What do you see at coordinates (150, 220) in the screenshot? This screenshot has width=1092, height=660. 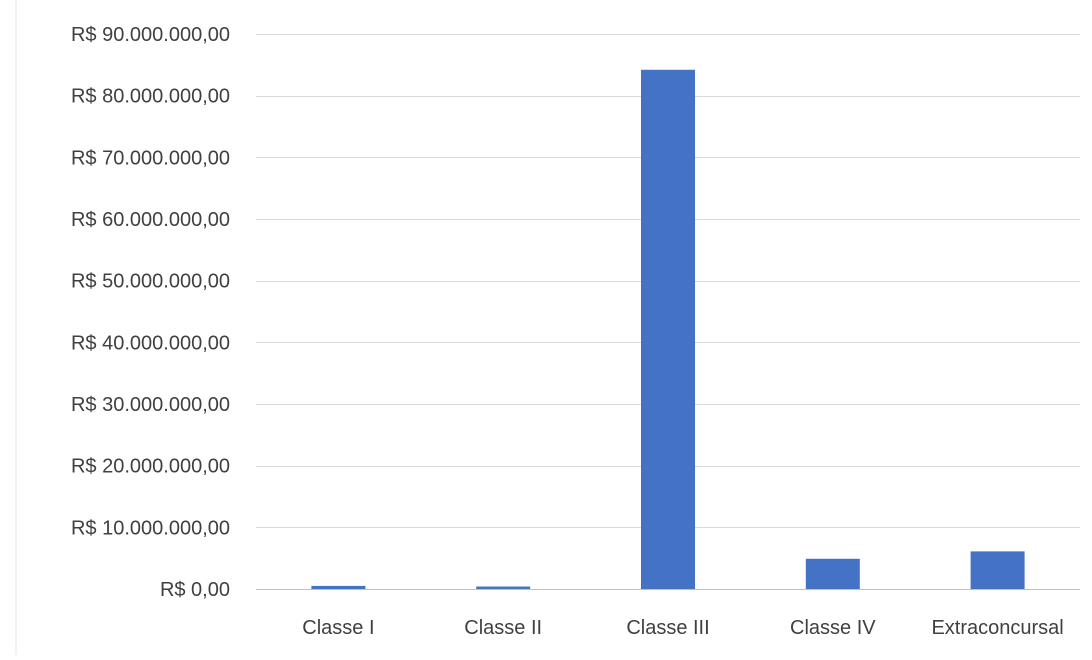 I see `y-tick-label: R$ 60.000.000,00` at bounding box center [150, 220].